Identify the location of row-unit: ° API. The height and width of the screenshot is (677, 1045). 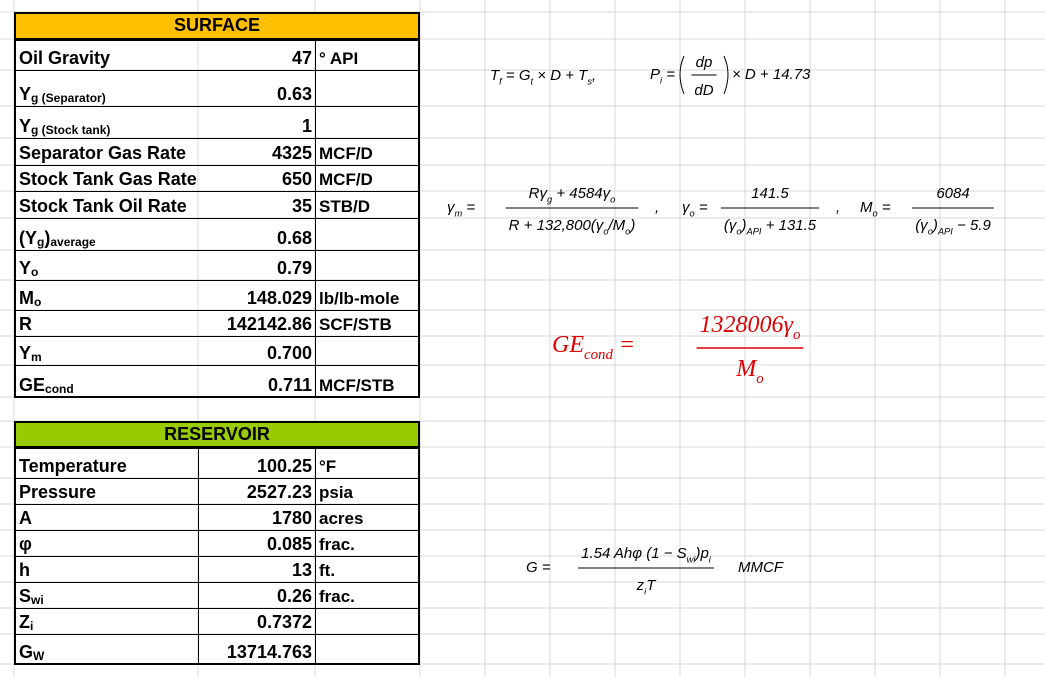
(339, 58).